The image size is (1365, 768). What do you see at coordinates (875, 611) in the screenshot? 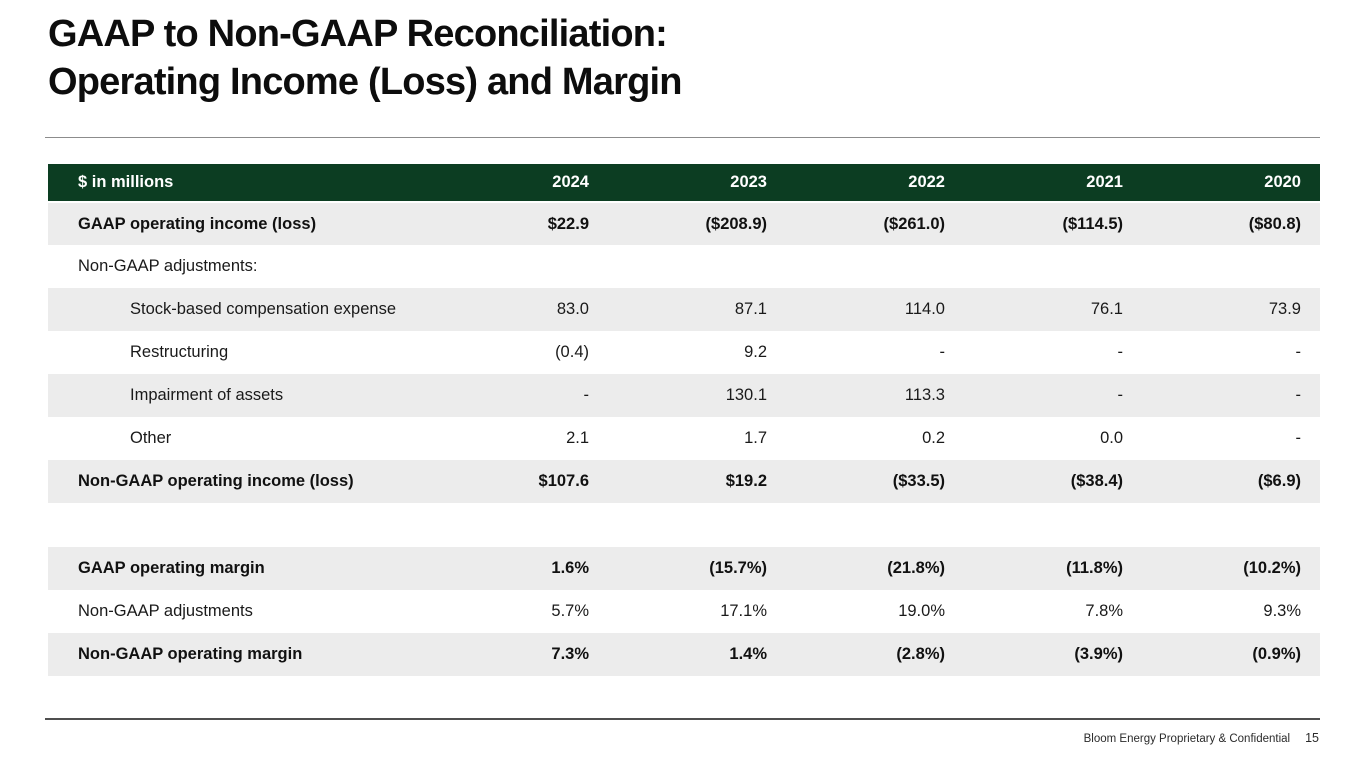
I see `row-value: 19.0%` at bounding box center [875, 611].